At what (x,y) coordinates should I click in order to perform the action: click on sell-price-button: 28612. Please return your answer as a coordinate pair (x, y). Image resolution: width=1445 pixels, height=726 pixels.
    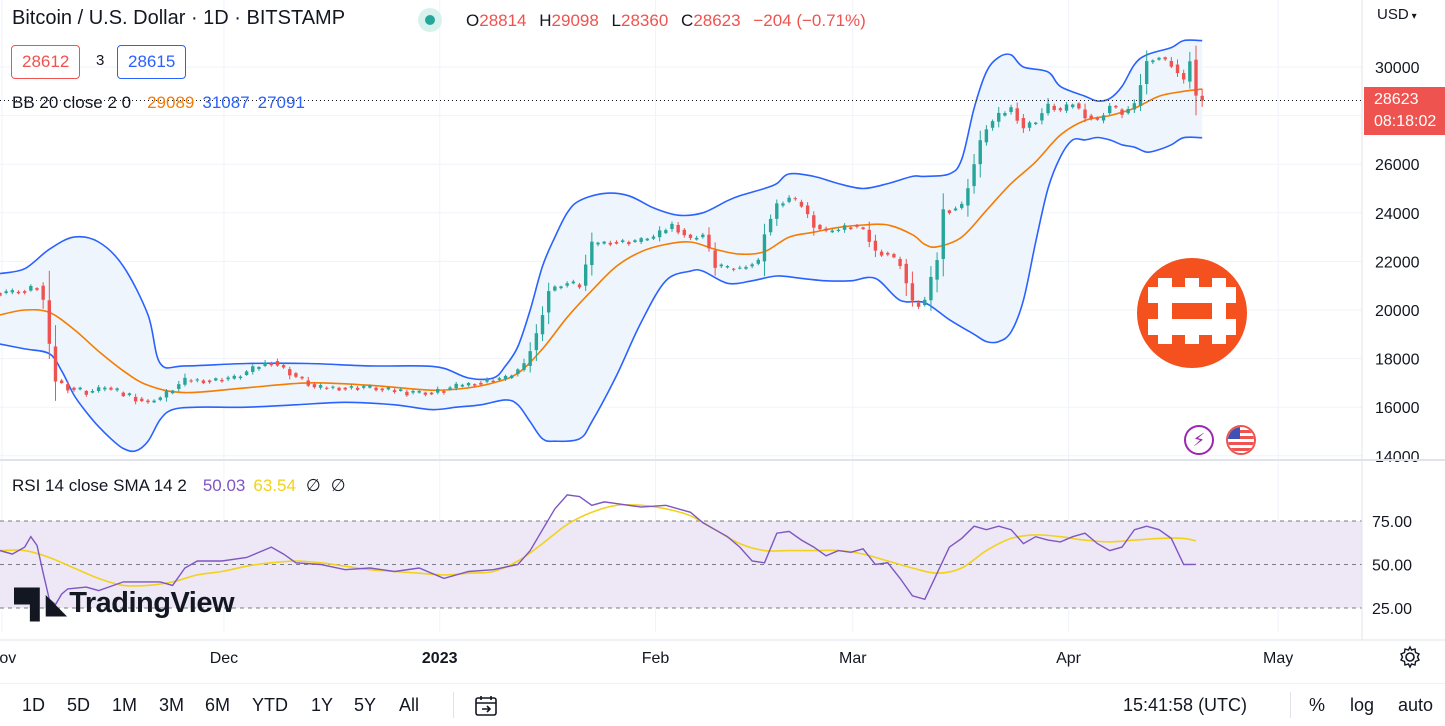
    Looking at the image, I should click on (46, 62).